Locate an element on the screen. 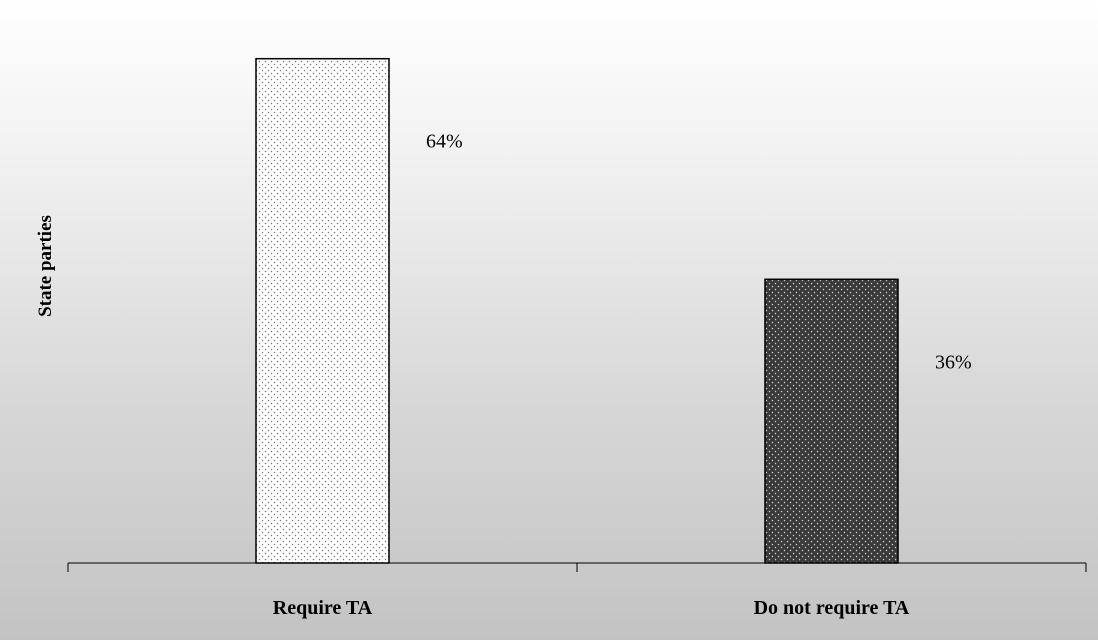 The width and height of the screenshot is (1098, 640). x-tick-label-1: Do not require TA is located at coordinates (832, 608).